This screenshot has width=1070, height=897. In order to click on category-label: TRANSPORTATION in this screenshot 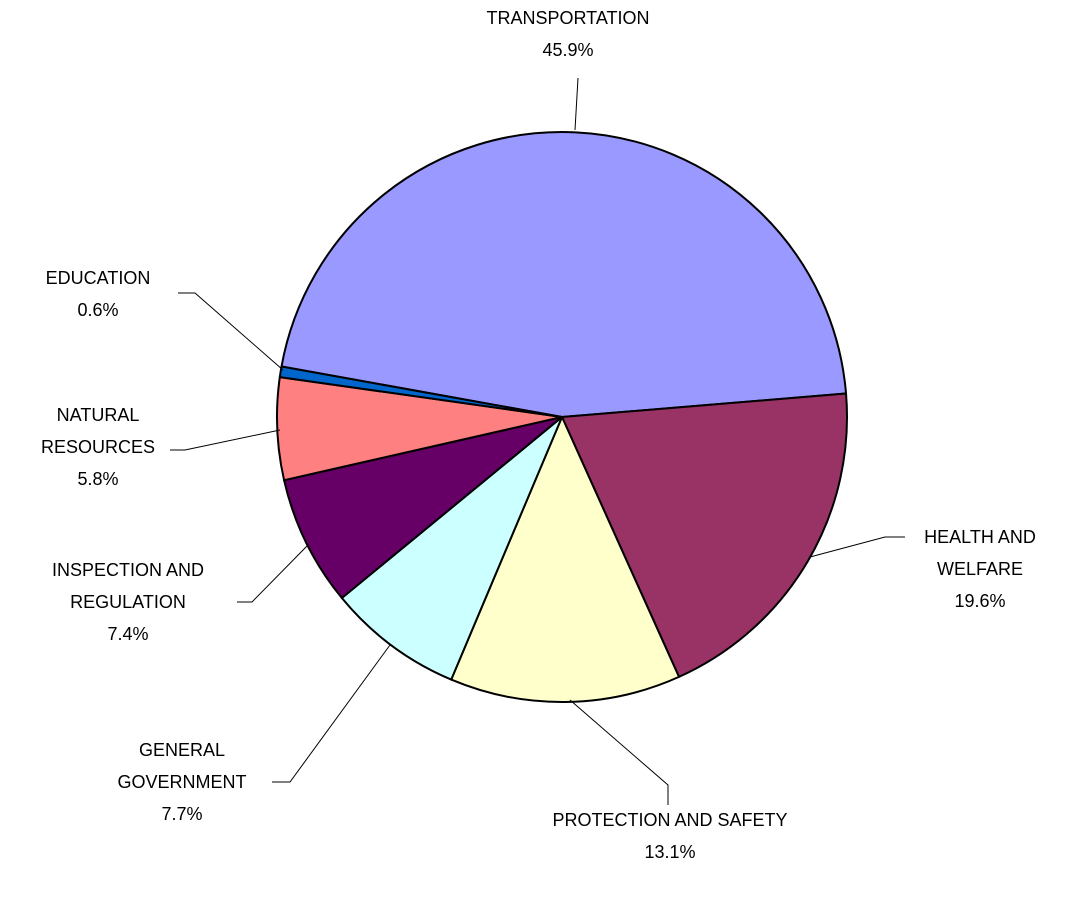, I will do `click(568, 18)`.